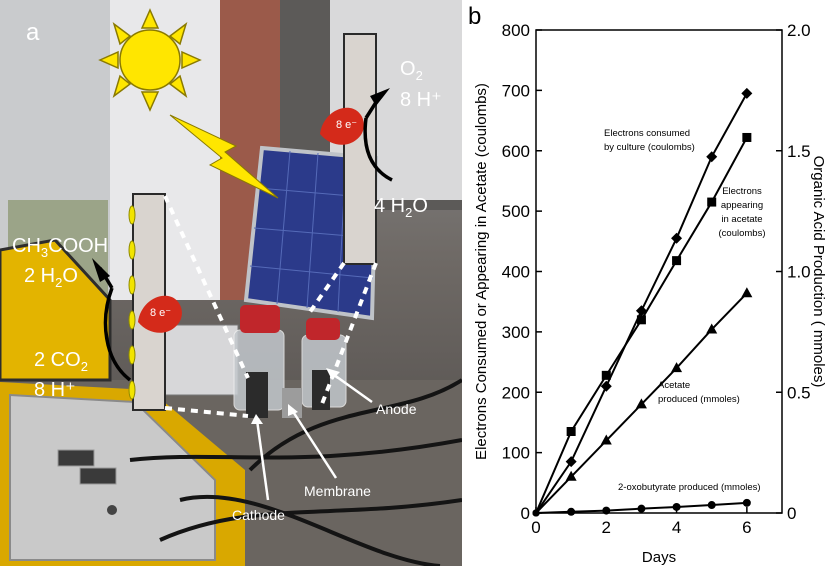  Describe the element at coordinates (260, 319) in the screenshot. I see `cathode-cap` at that location.